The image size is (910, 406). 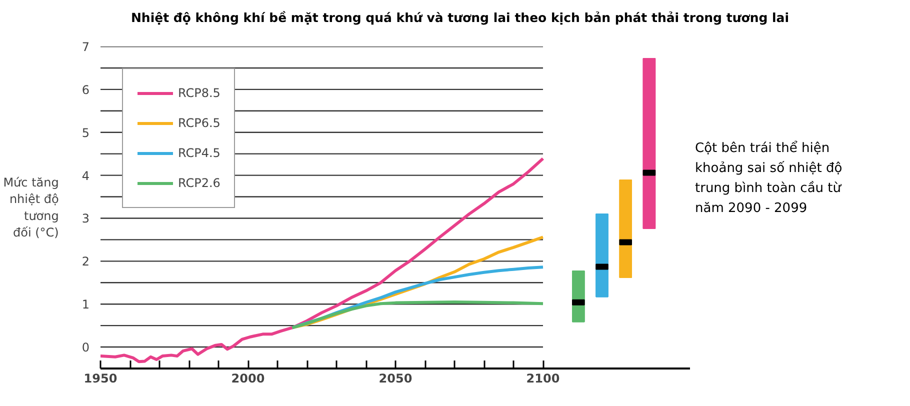 I want to click on y-tick-label: 2, so click(x=86, y=261).